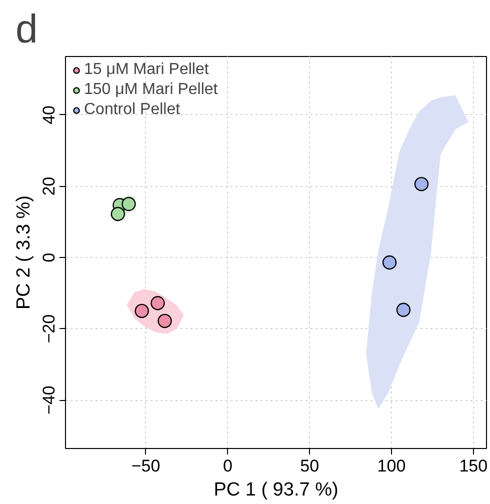  I want to click on x-tick-label: −50, so click(145, 466).